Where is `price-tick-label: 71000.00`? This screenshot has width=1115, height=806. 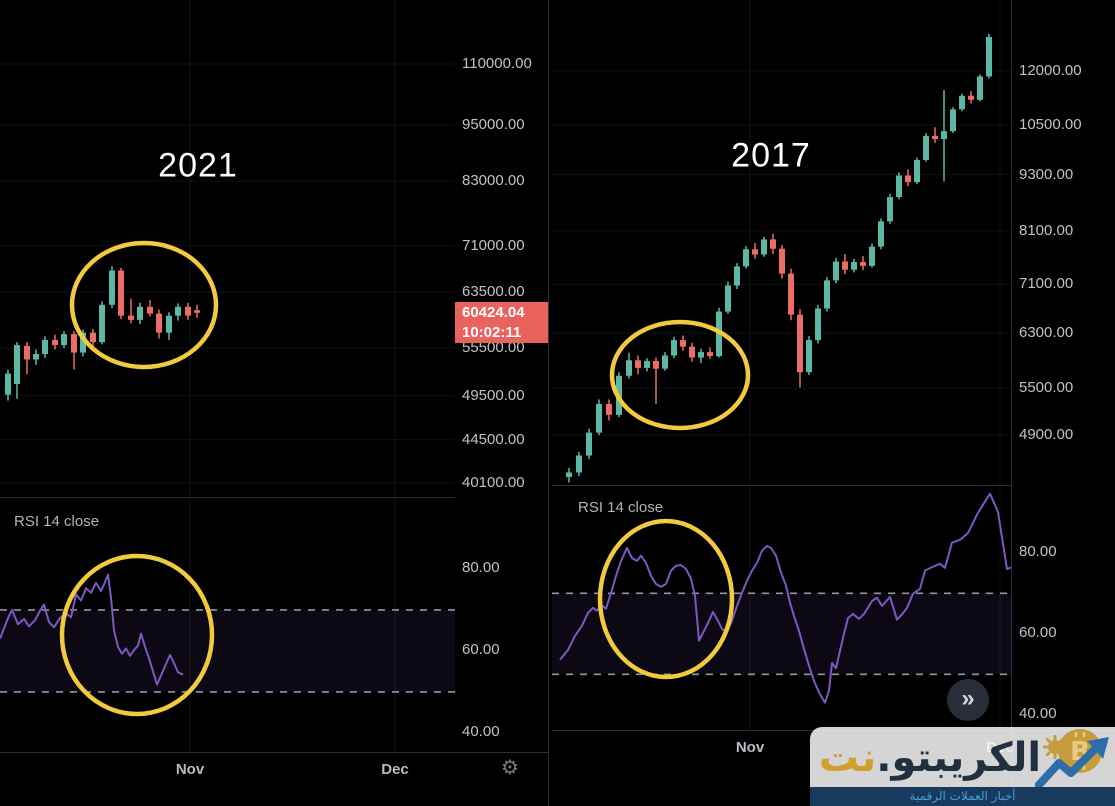 price-tick-label: 71000.00 is located at coordinates (493, 245).